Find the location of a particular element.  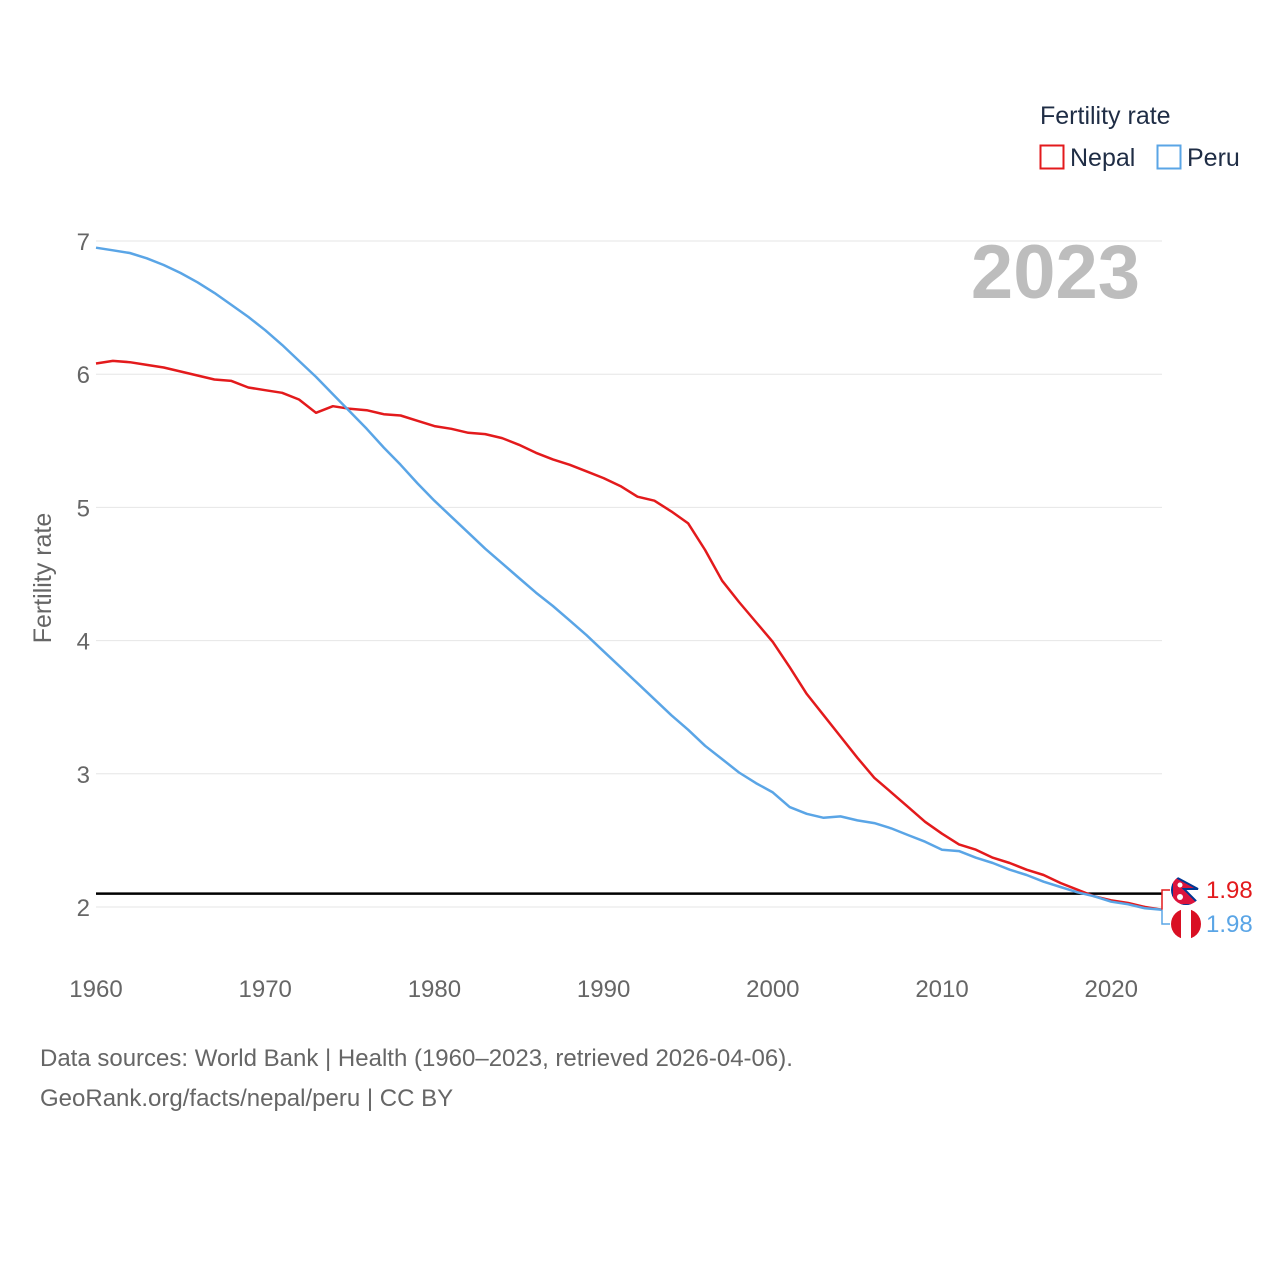

end-connector-nepal is located at coordinates (1165, 899).